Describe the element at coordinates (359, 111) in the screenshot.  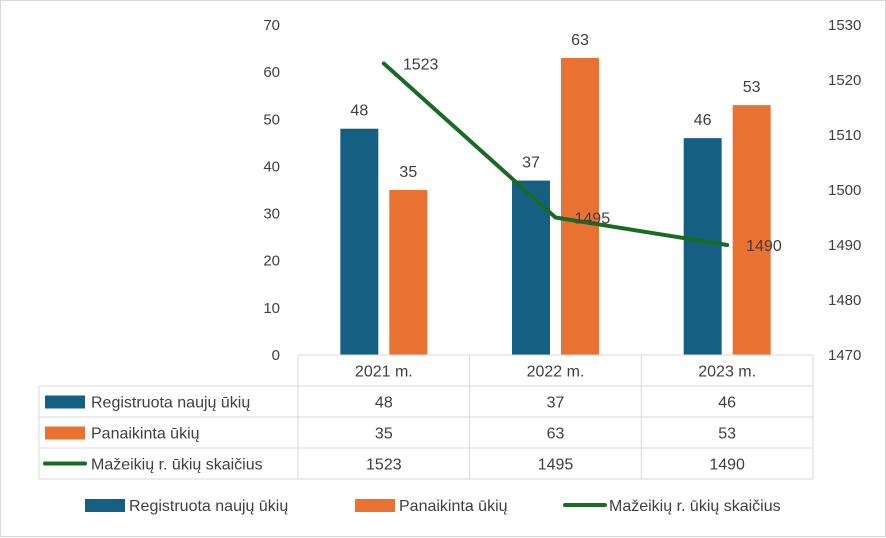
I see `bar-data-label: 48` at that location.